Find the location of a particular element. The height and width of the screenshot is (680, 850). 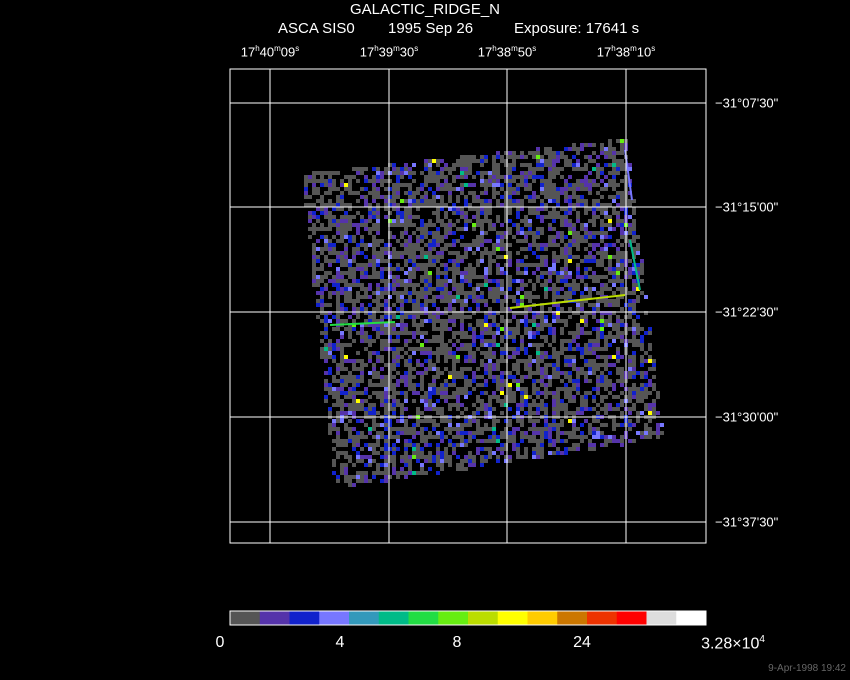

colorbar is located at coordinates (468, 618).